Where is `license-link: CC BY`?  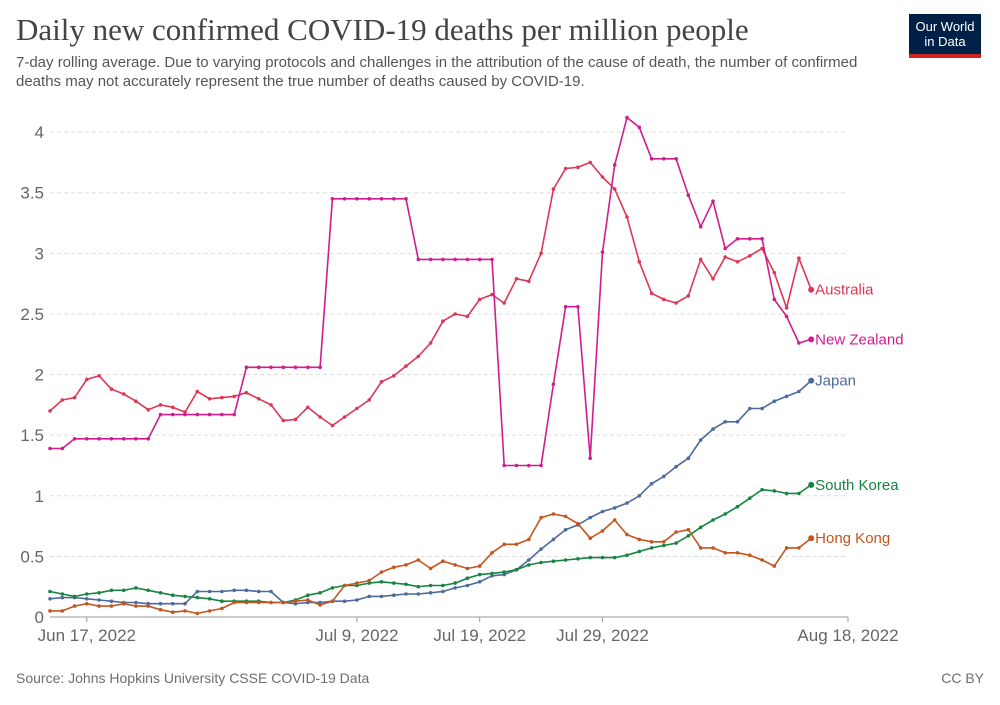 license-link: CC BY is located at coordinates (962, 678).